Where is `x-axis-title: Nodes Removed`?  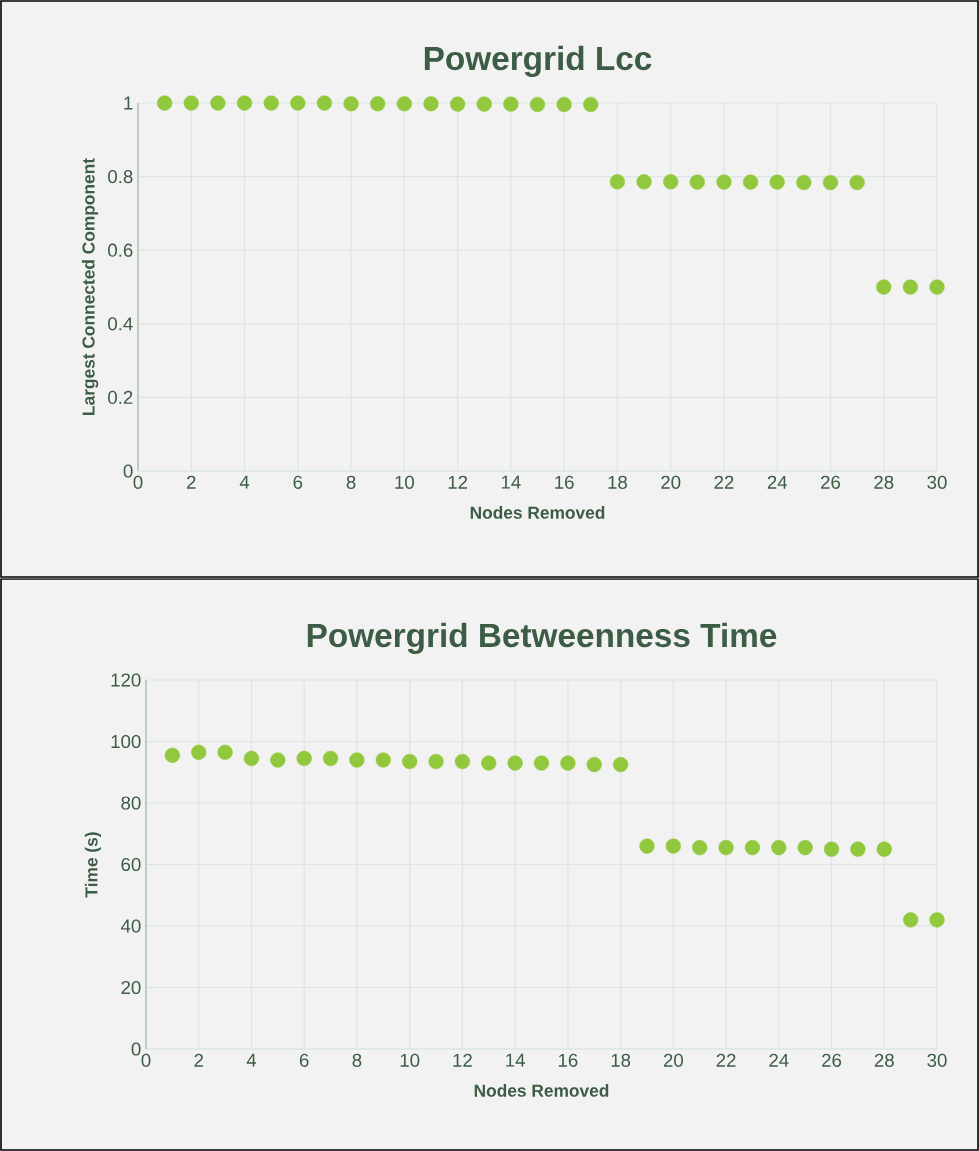 x-axis-title: Nodes Removed is located at coordinates (541, 1090).